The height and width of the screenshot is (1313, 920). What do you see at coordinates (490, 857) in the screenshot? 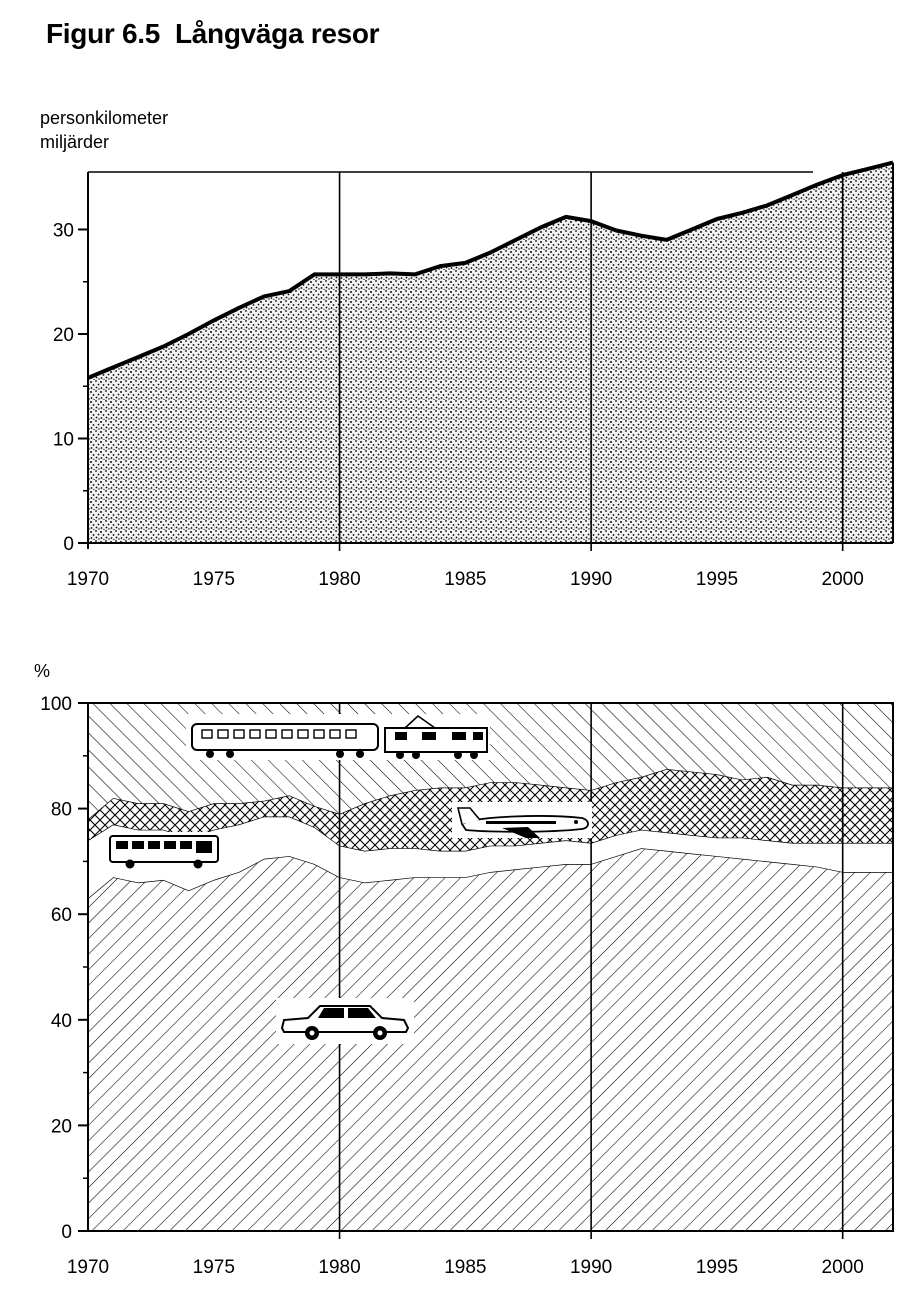
I see `series-area-bus` at bounding box center [490, 857].